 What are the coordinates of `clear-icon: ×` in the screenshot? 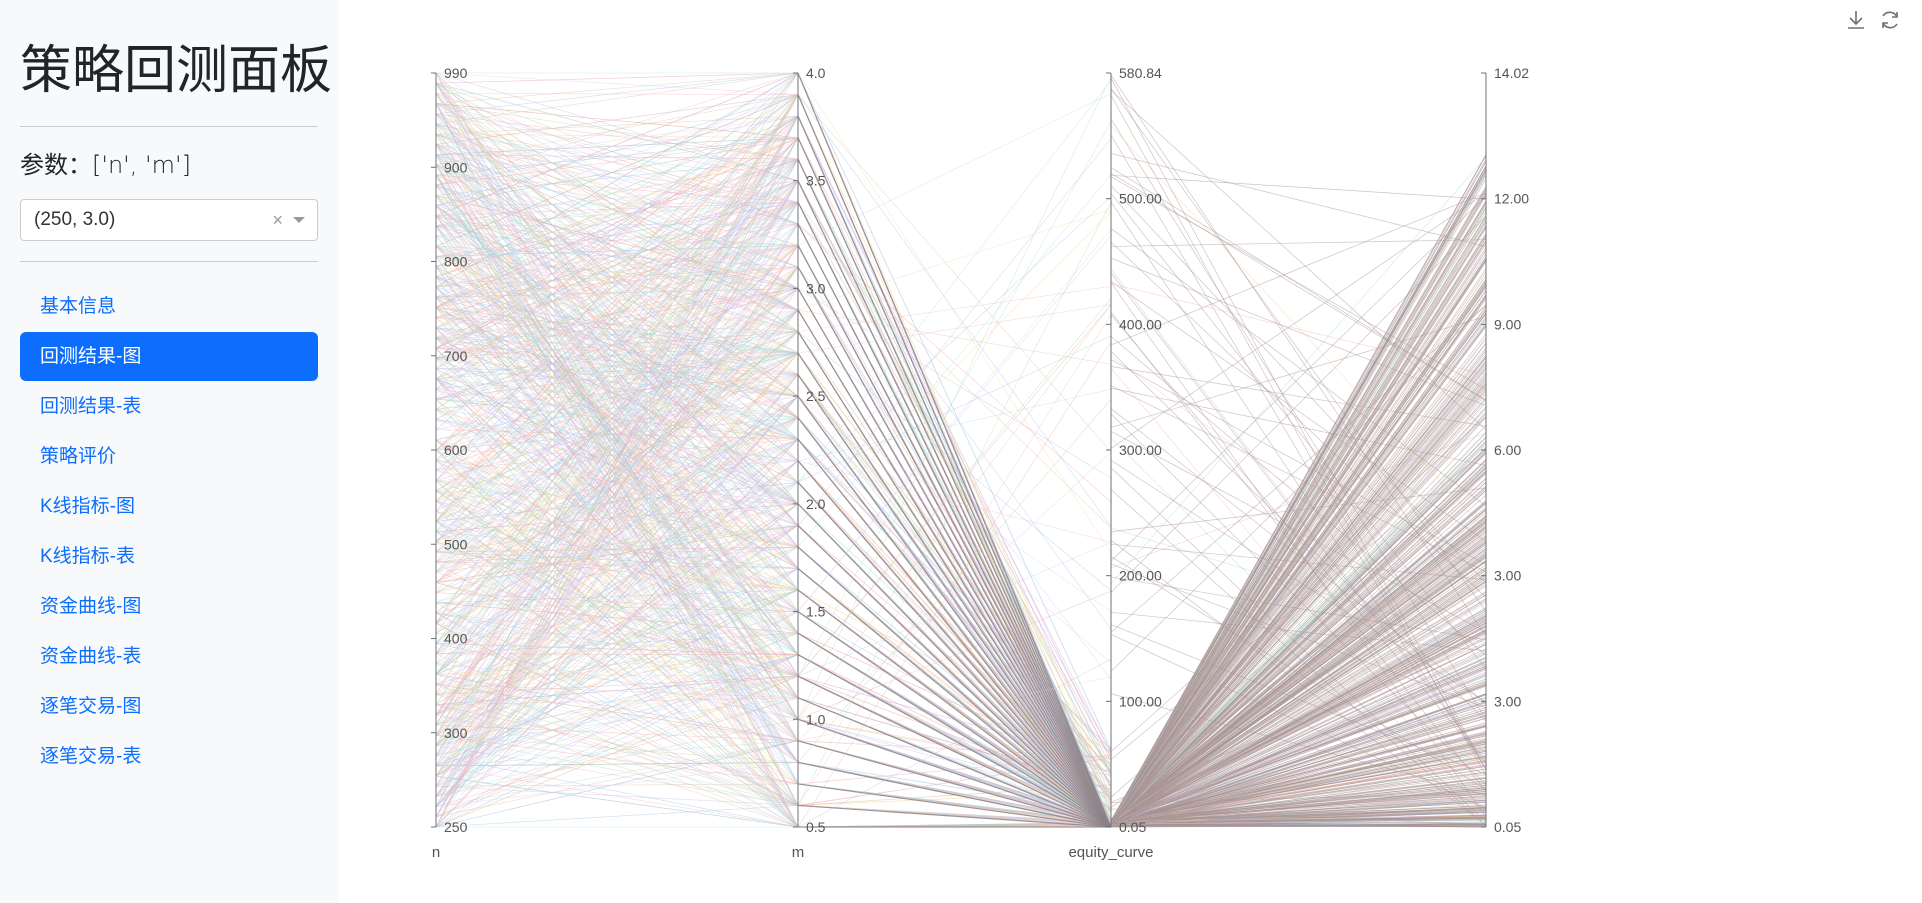 It's located at (277, 220).